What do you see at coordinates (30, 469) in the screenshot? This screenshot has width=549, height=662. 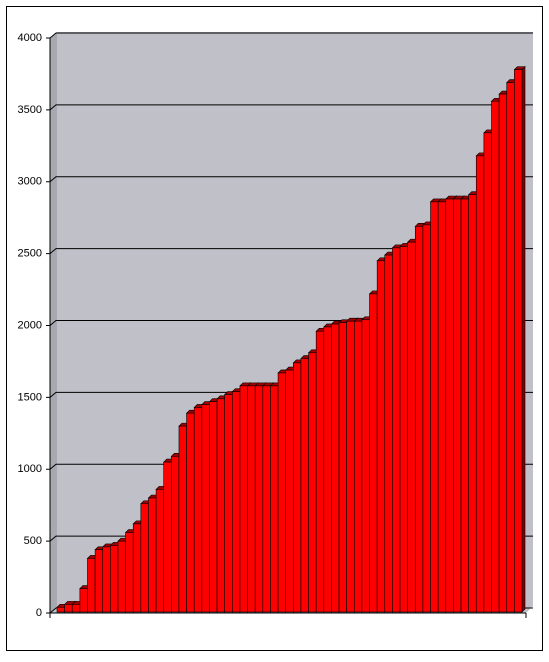 I see `y-tick-label: 1000` at bounding box center [30, 469].